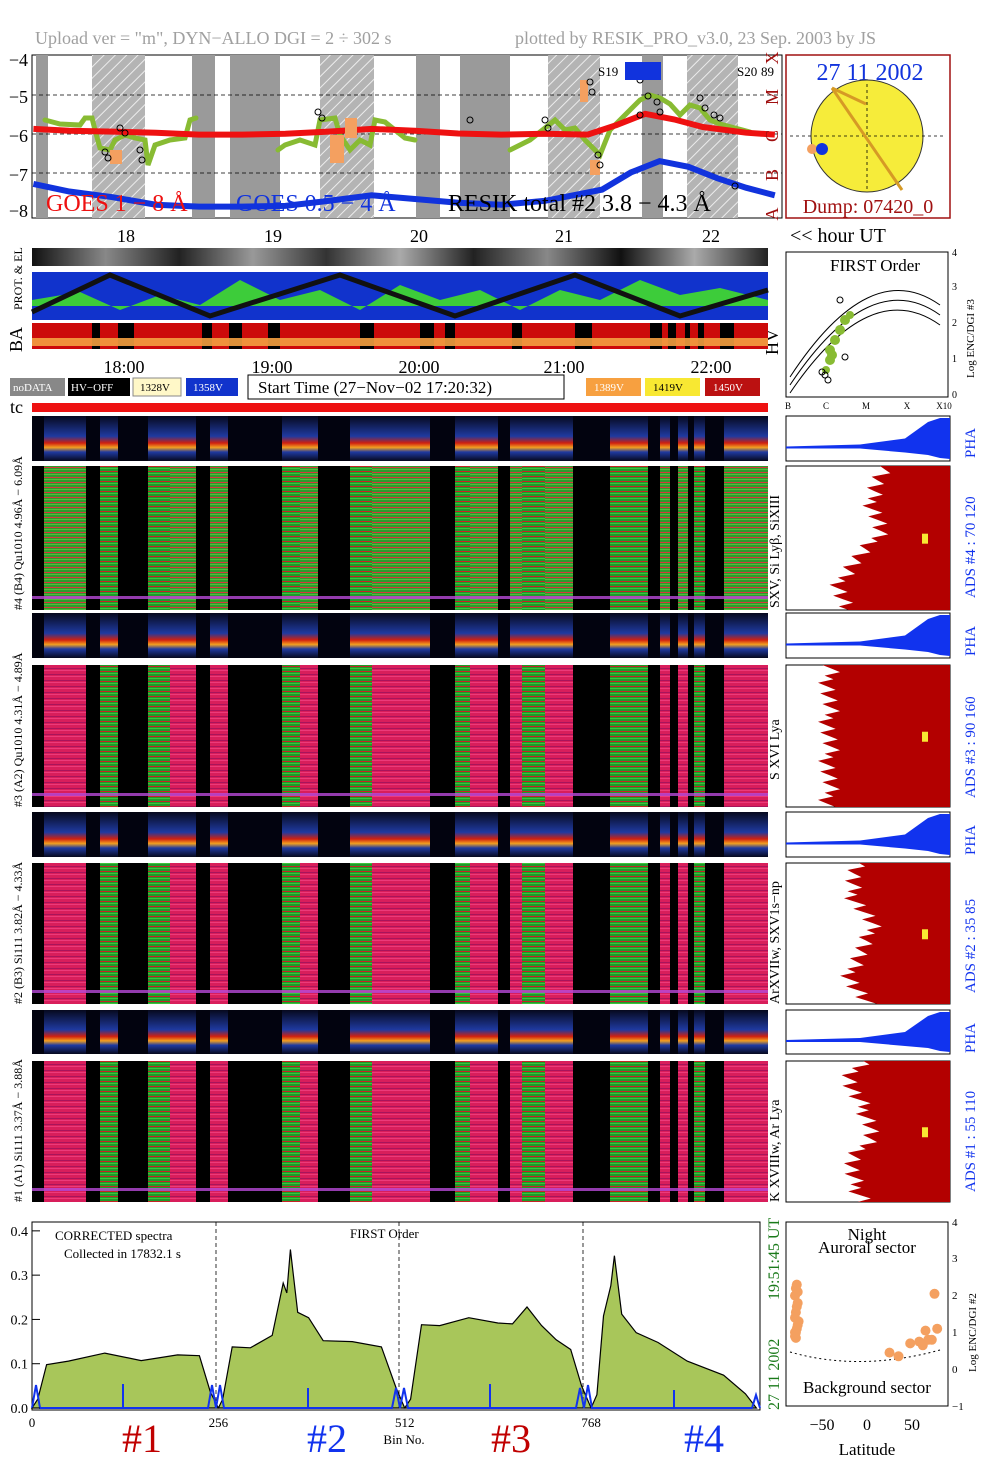 The image size is (1004, 1477). Describe the element at coordinates (399, 1316) in the screenshot. I see `spectrum-dividers` at that location.